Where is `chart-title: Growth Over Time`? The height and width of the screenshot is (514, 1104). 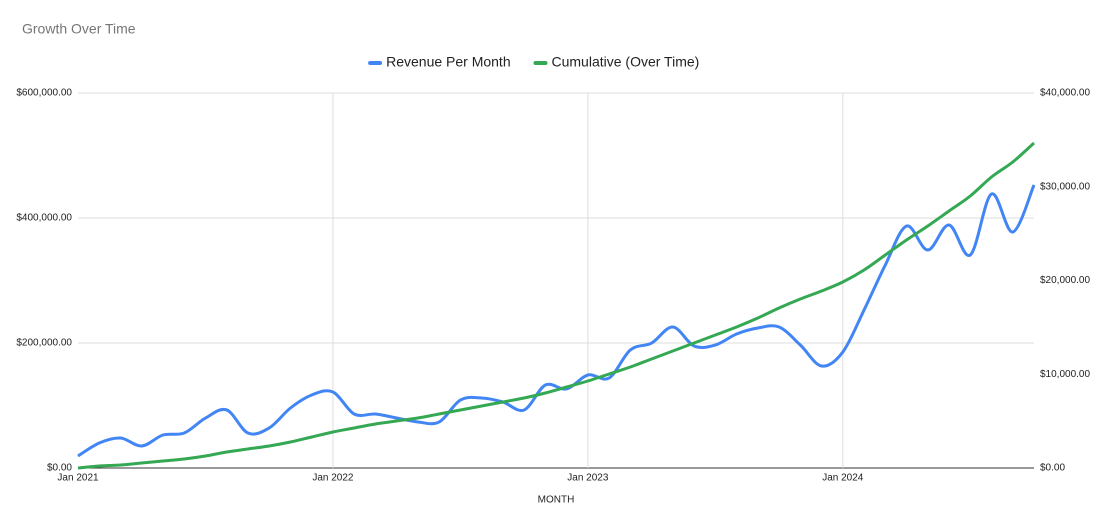 chart-title: Growth Over Time is located at coordinates (79, 29).